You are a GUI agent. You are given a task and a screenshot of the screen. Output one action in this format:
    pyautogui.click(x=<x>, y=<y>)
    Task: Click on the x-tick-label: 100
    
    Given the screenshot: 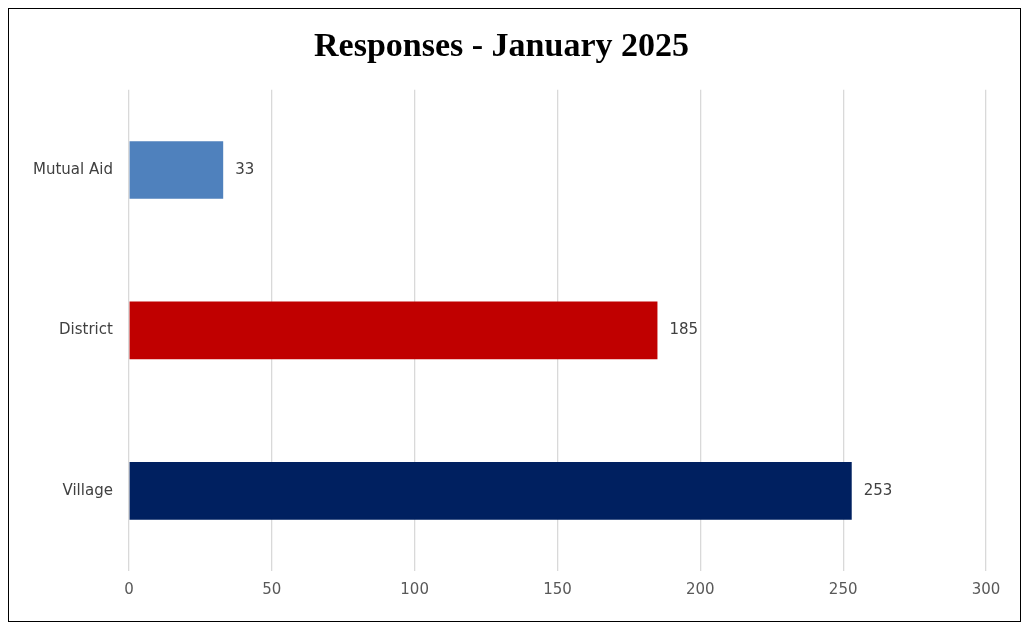 What is the action you would take?
    pyautogui.click(x=414, y=588)
    